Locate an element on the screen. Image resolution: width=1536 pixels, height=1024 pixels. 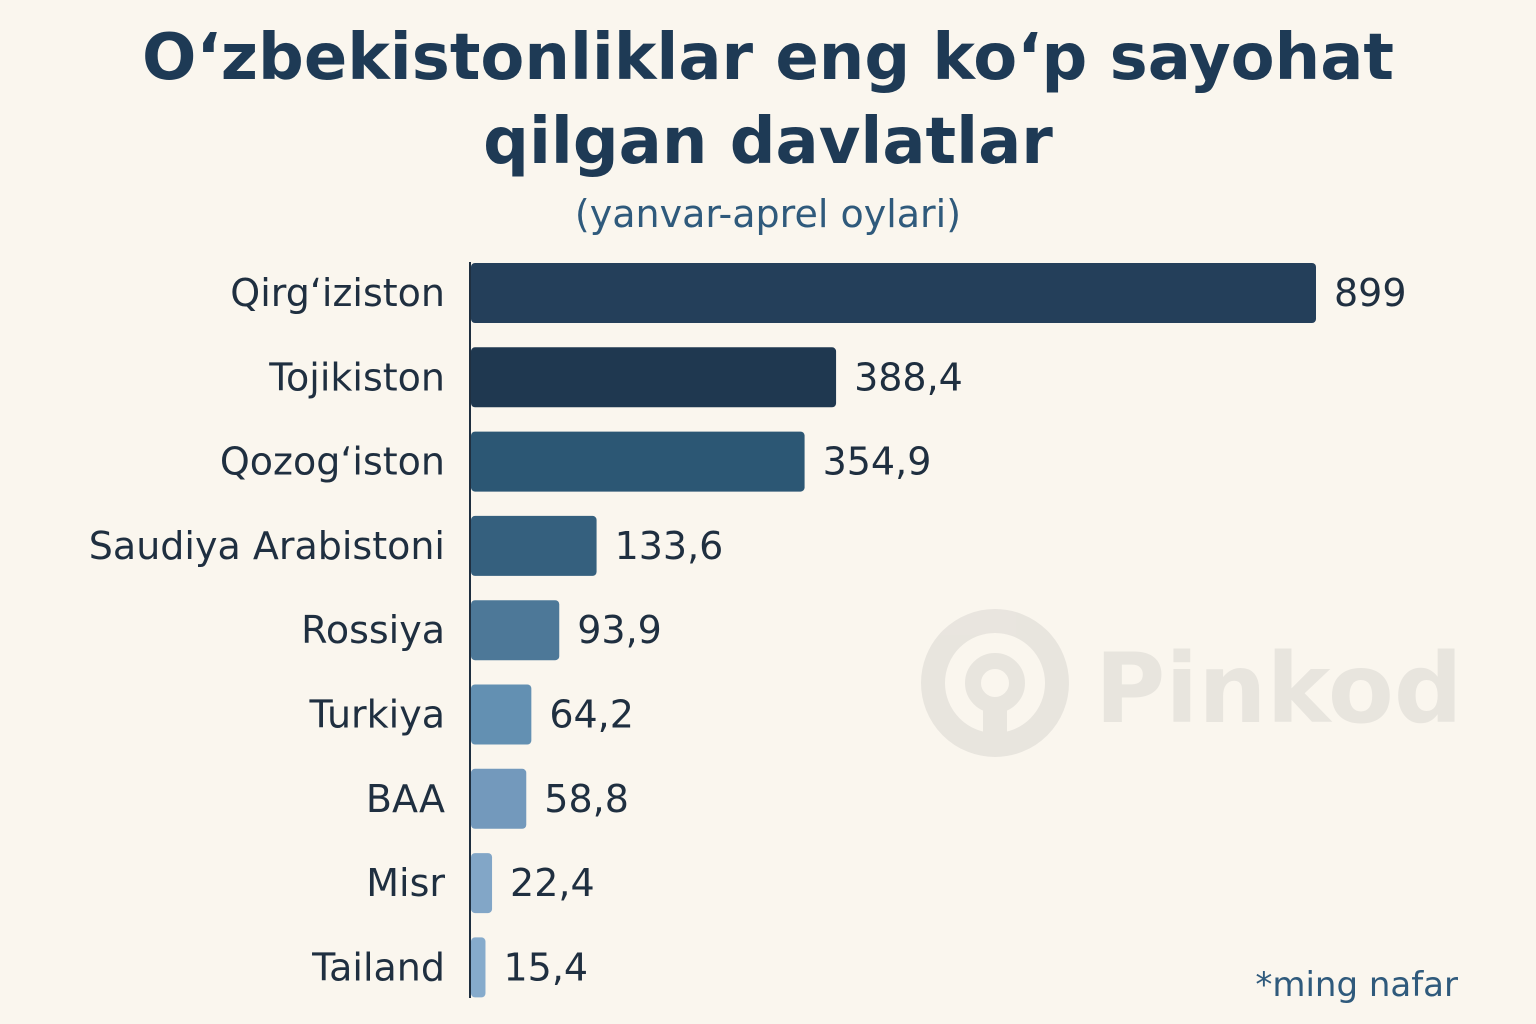
value-label: 22,4 is located at coordinates (552, 883).